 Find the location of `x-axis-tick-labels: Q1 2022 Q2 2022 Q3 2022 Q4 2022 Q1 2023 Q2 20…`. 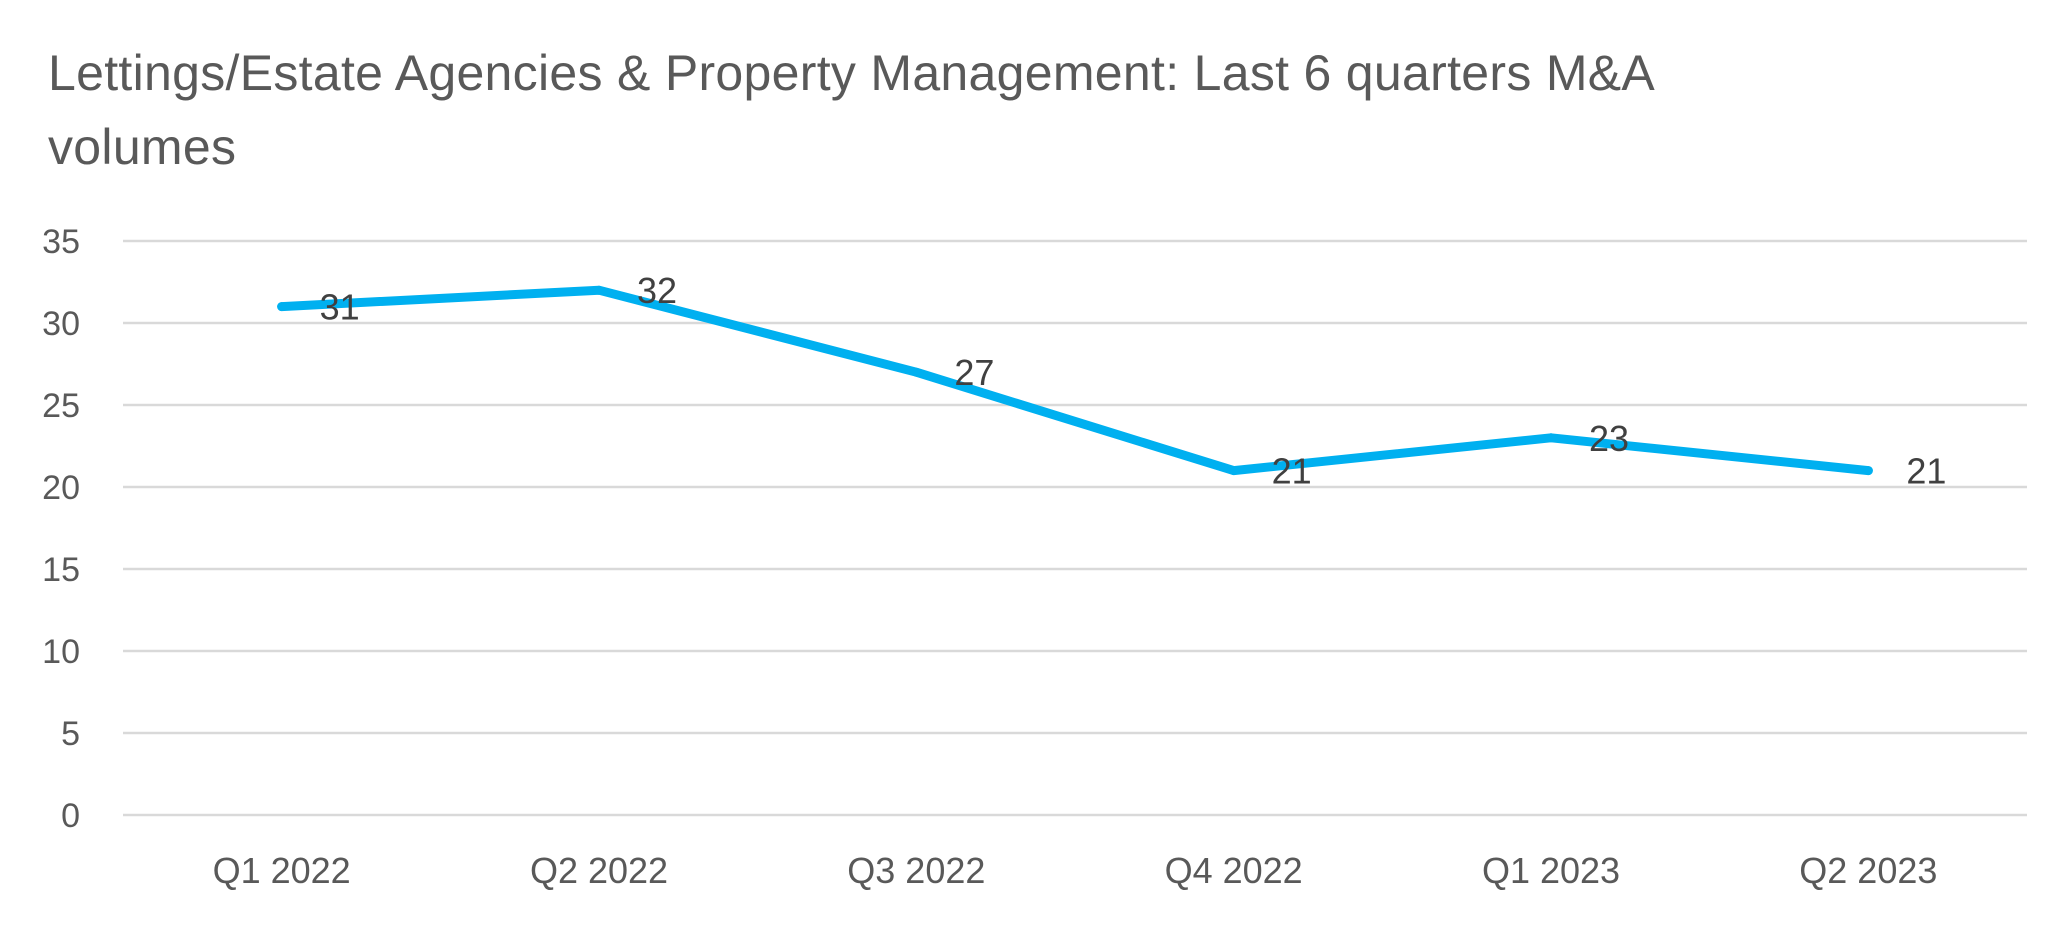

x-axis-tick-labels: Q1 2022 Q2 2022 Q3 2022 Q4 2022 Q1 2023 Q2 20… is located at coordinates (1075, 870).